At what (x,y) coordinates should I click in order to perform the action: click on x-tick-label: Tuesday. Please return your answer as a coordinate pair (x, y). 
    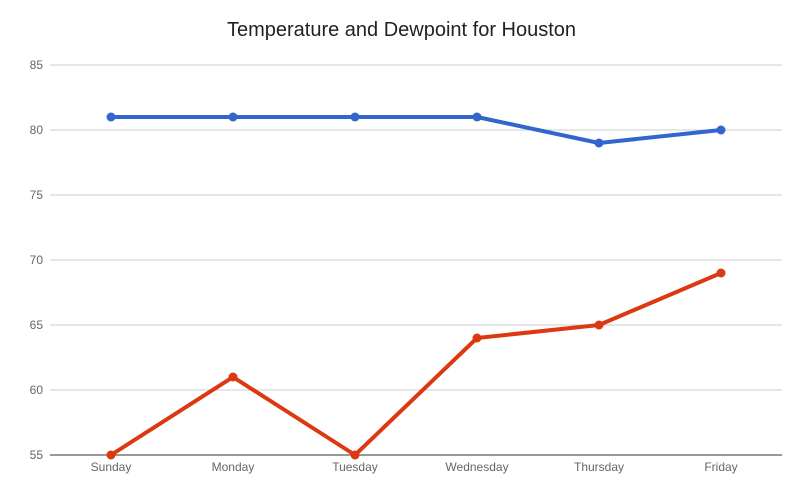
    Looking at the image, I should click on (355, 467).